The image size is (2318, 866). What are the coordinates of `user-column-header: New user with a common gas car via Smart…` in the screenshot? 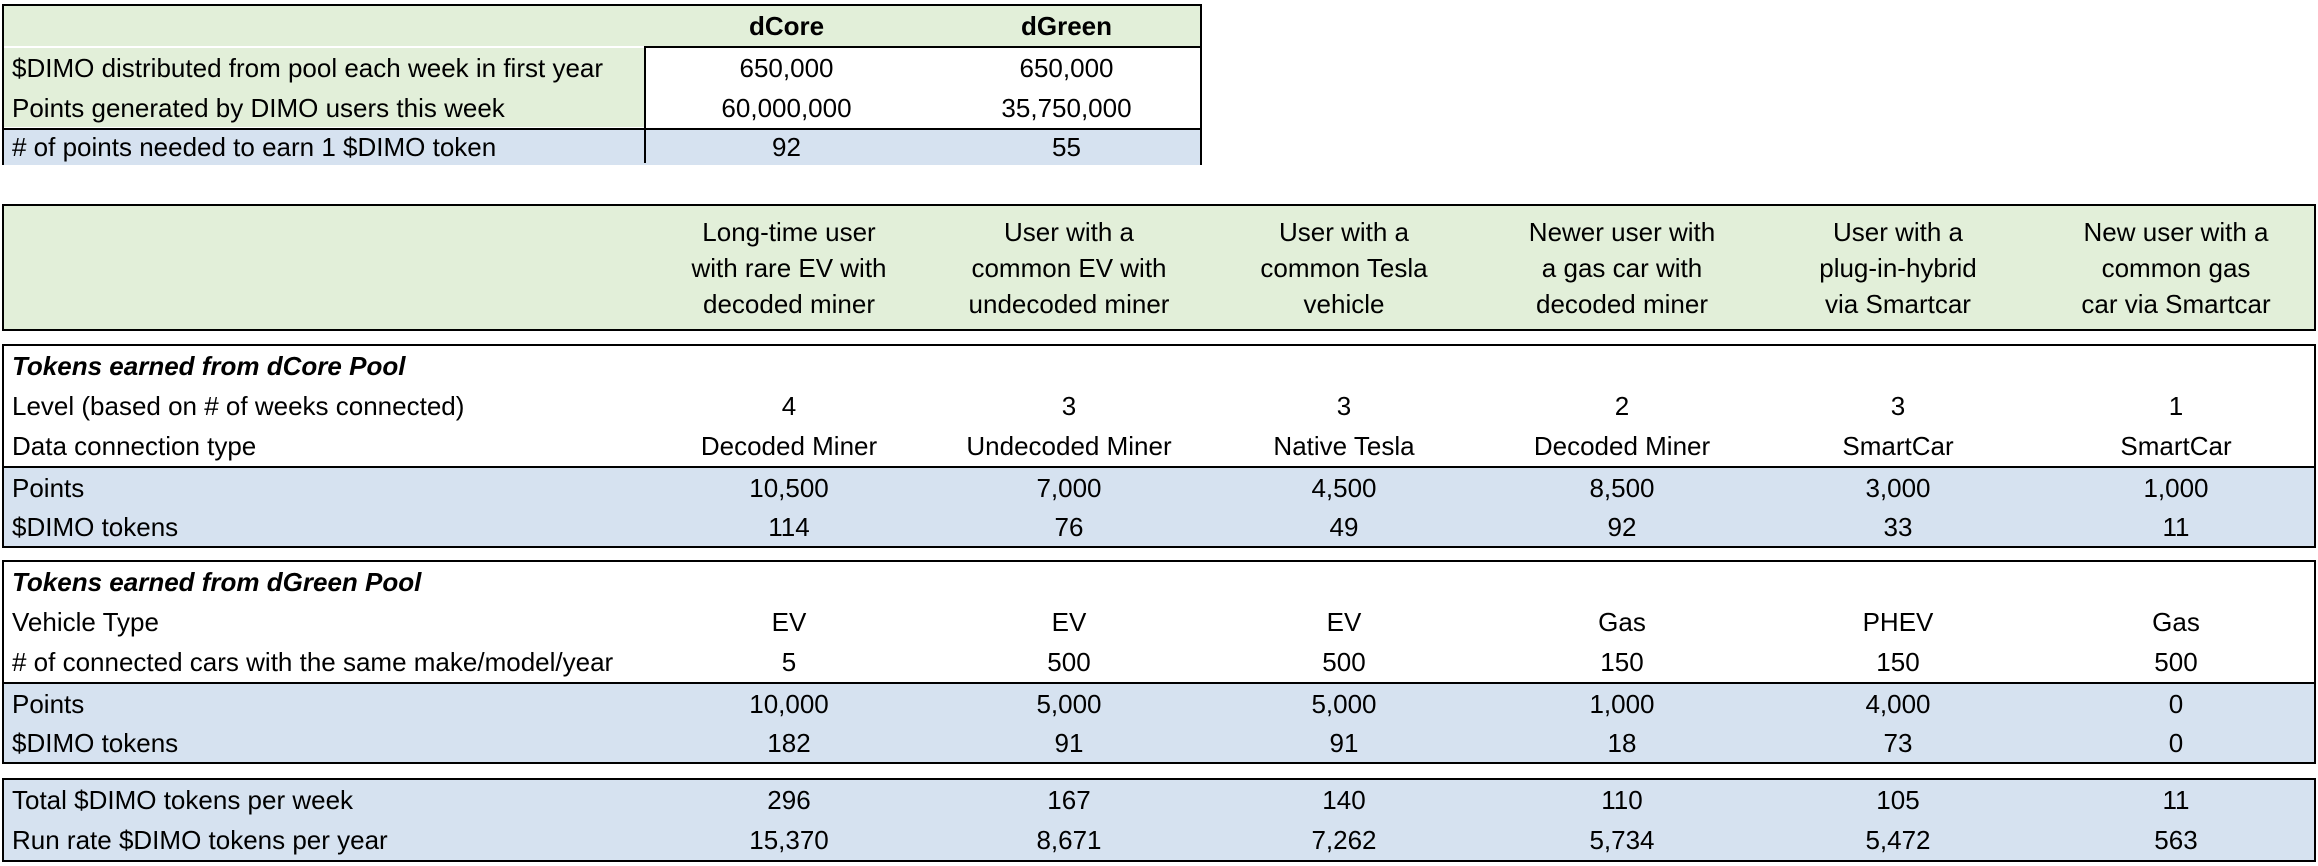 It's located at (2176, 267).